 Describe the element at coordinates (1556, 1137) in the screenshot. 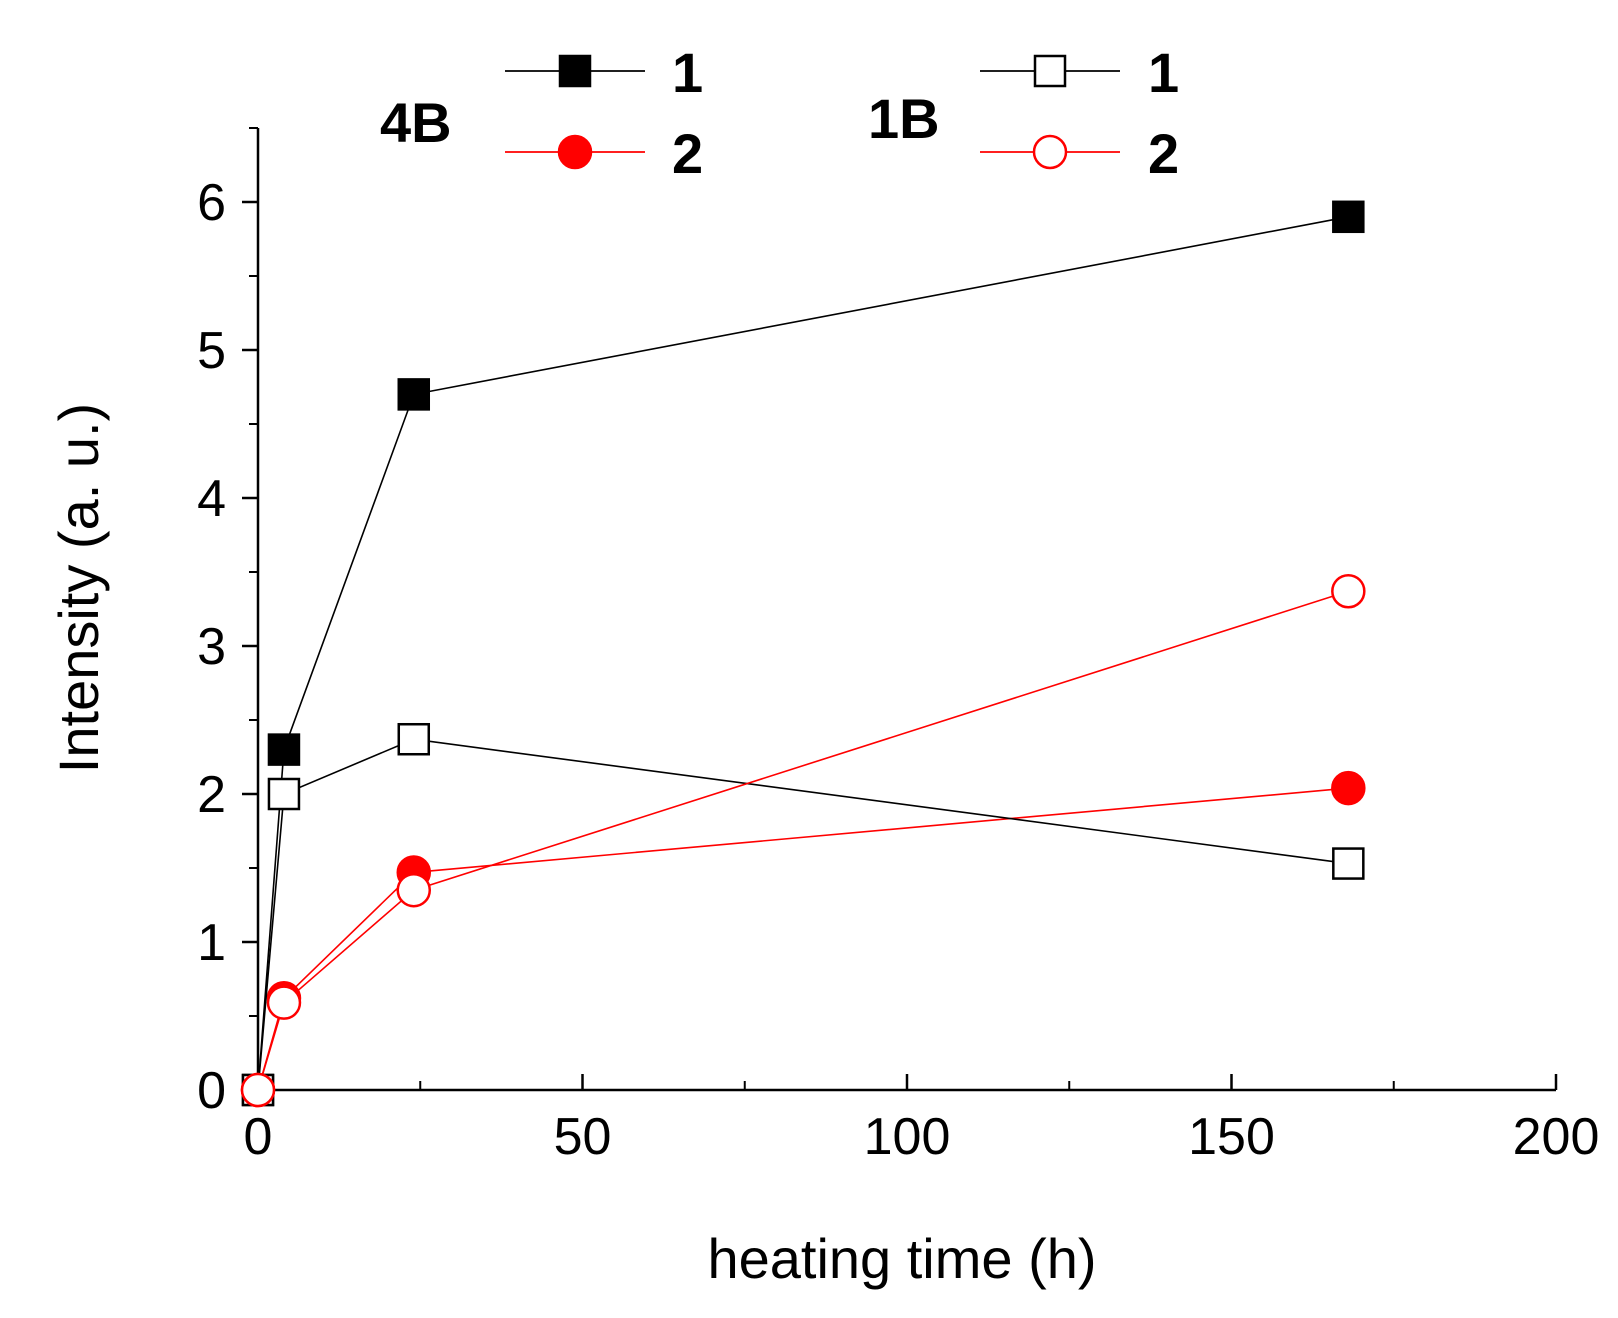

I see `x-tick-label: 200` at that location.